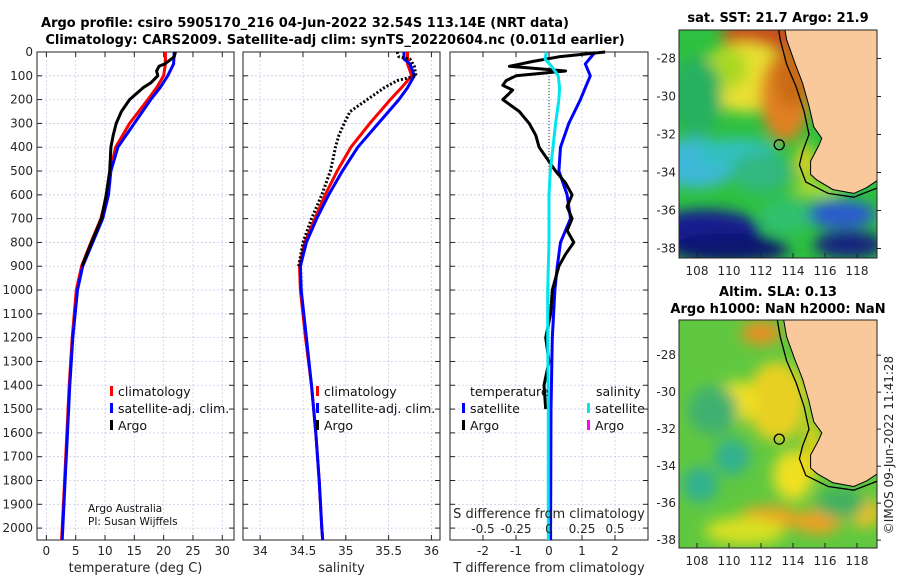  Describe the element at coordinates (17, 290) in the screenshot. I see `y-tick-label: 1000` at that location.